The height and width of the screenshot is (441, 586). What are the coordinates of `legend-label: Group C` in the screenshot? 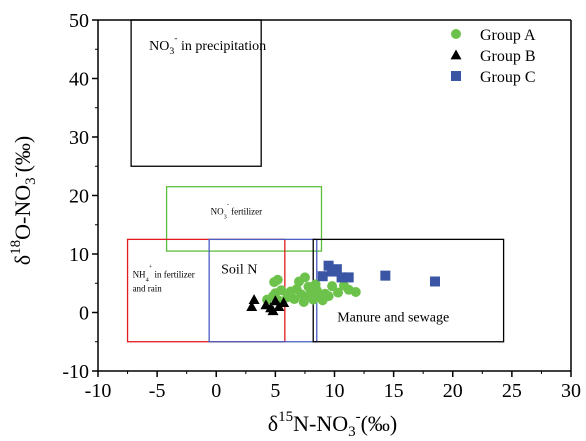 It's located at (508, 77).